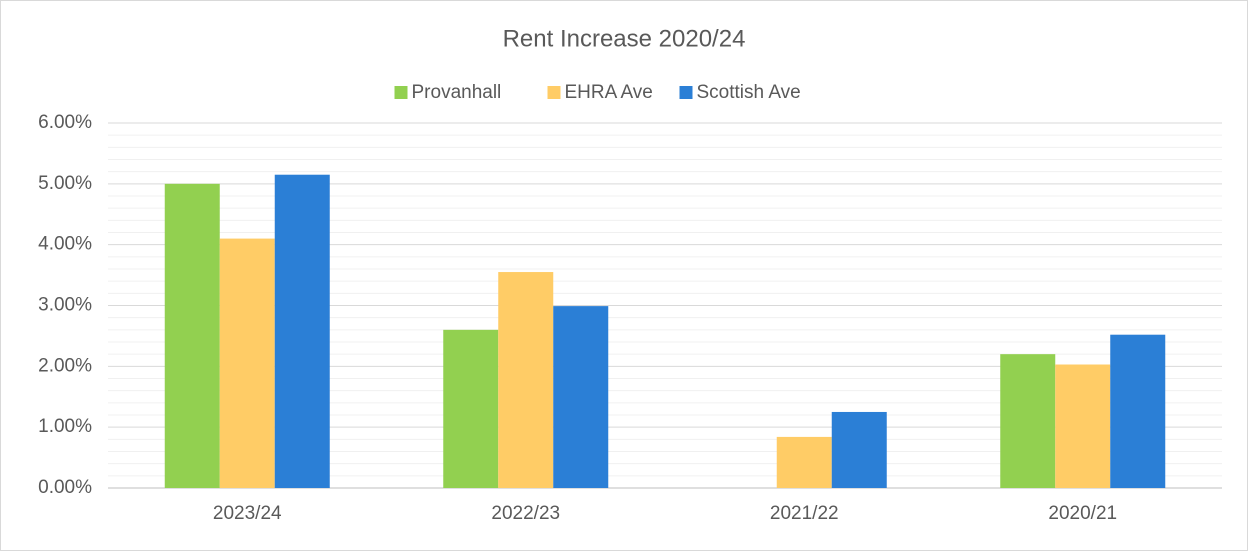  Describe the element at coordinates (65, 183) in the screenshot. I see `y-tick-label: 5.00%` at that location.